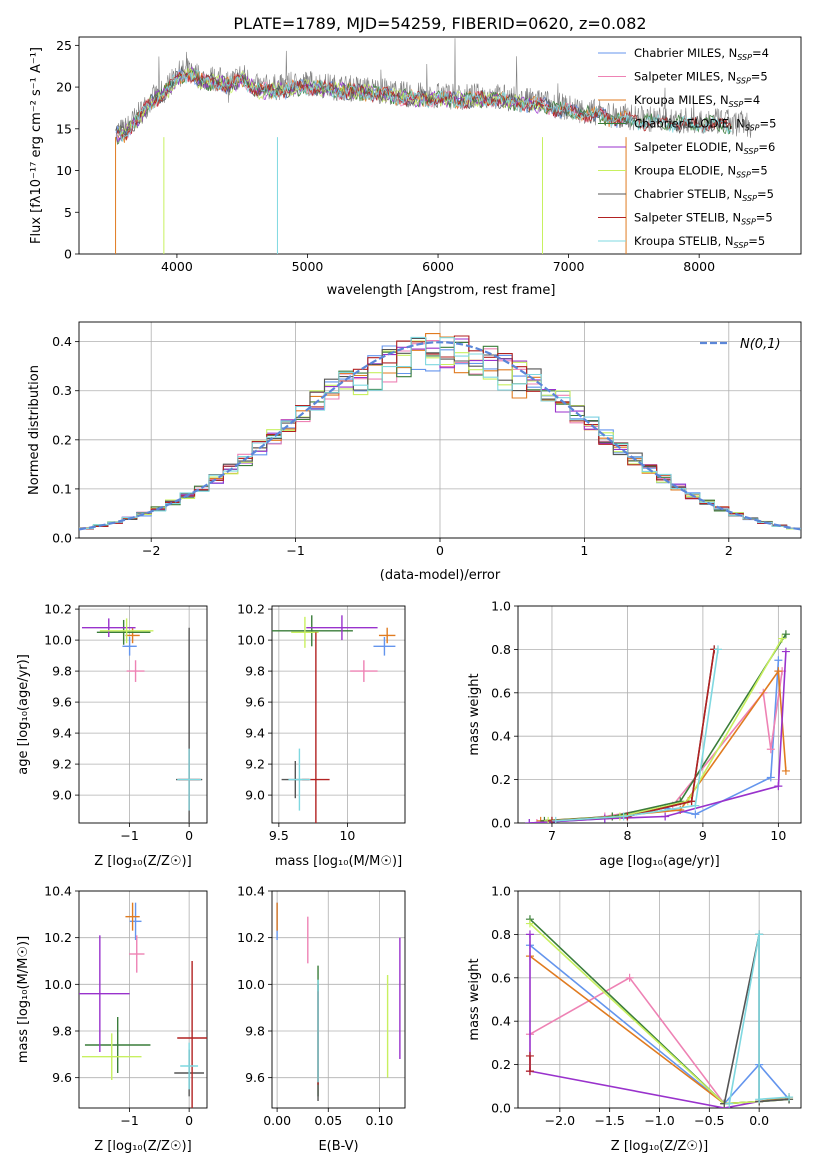  Describe the element at coordinates (704, 148) in the screenshot. I see `legend-label: Salpeter ELODIE, NSSP=6` at that location.